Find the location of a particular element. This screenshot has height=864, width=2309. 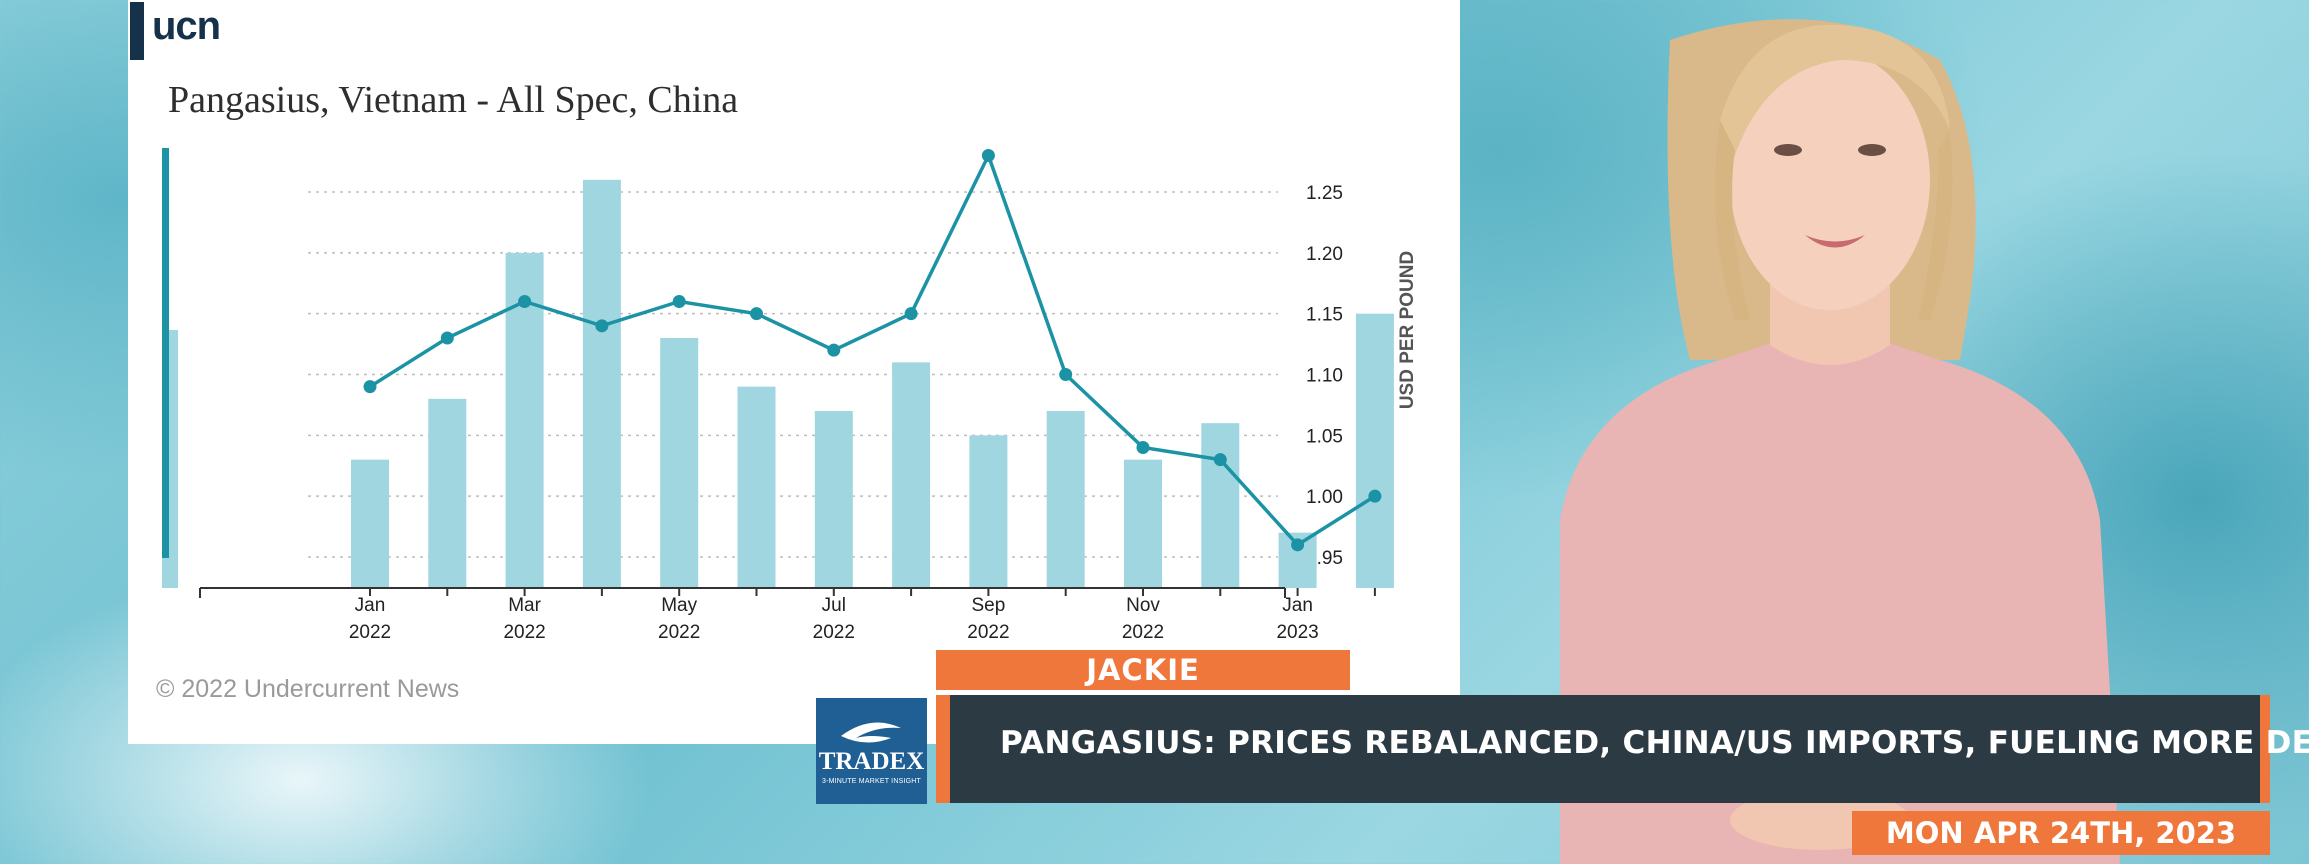

y-tick-label: 1.00 is located at coordinates (1324, 497).